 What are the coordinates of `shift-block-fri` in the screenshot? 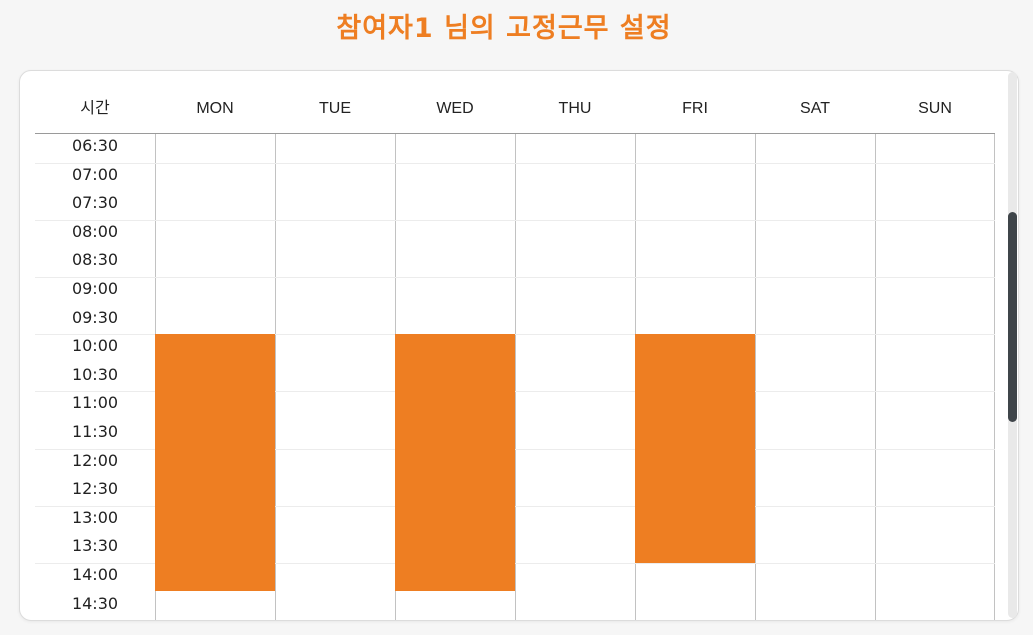 It's located at (695, 448).